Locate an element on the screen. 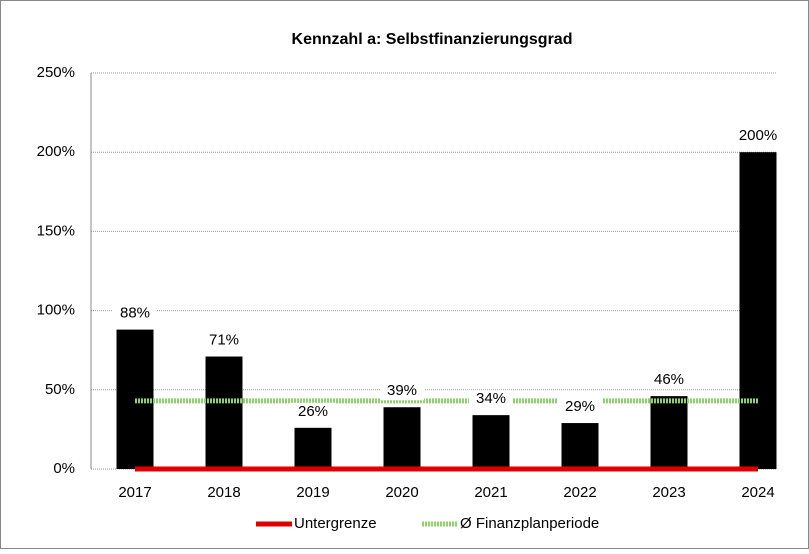  chart-title: Kennzahl a: Selbstfinanzierungsgrad is located at coordinates (432, 39).